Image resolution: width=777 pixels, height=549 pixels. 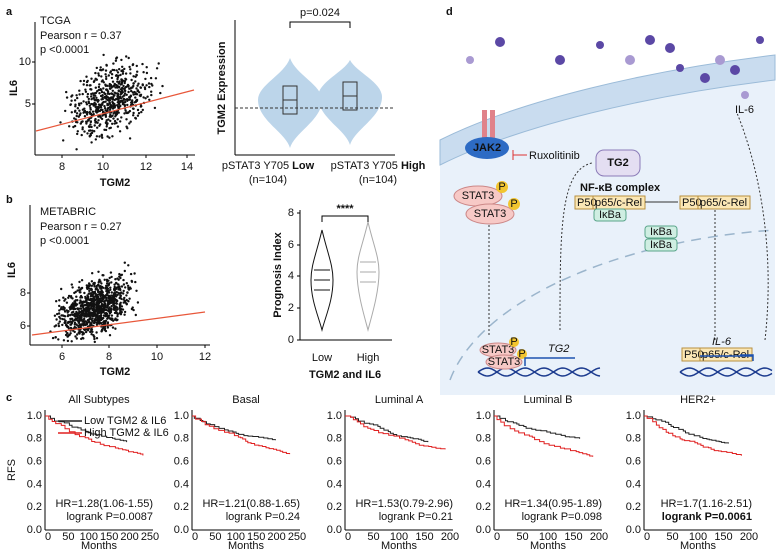 What do you see at coordinates (404, 504) in the screenshot?
I see `label: HR=1.53(0.79-2.96)` at bounding box center [404, 504].